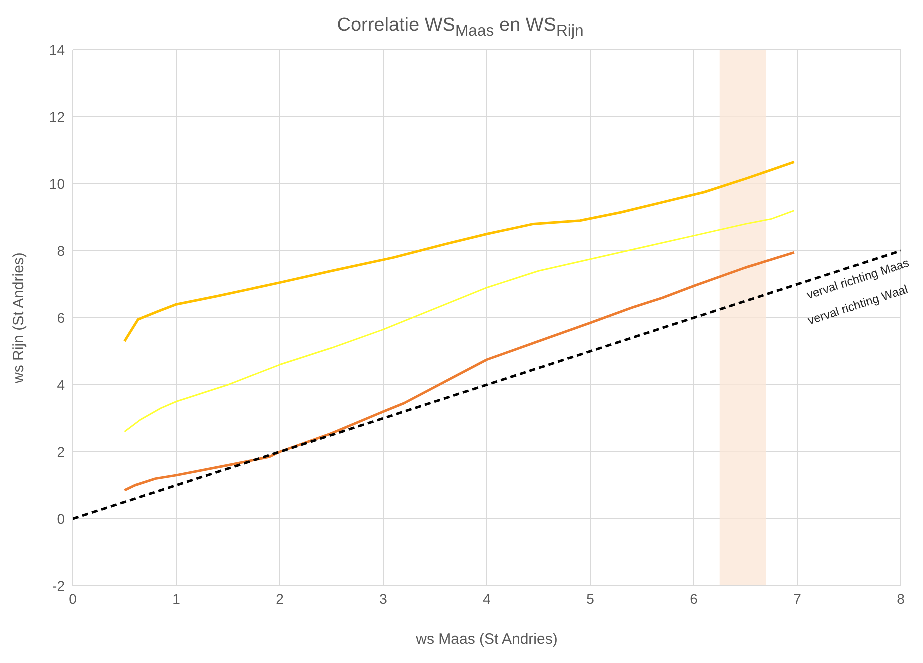  I want to click on x-tick-label: 5, so click(590, 598).